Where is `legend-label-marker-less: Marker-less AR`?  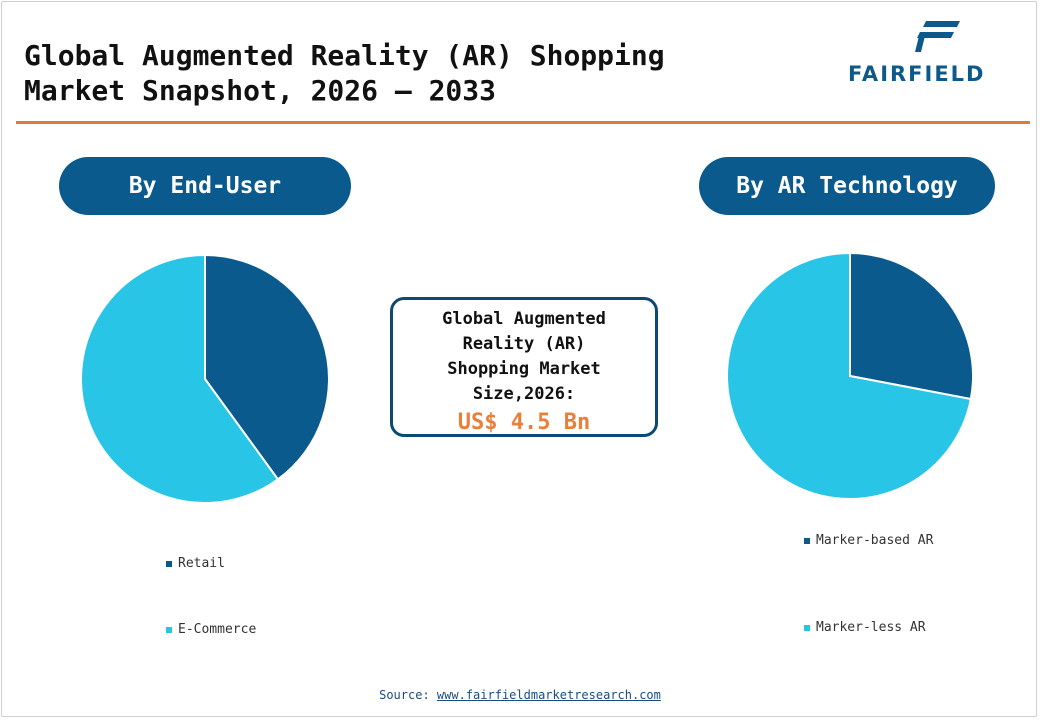
legend-label-marker-less: Marker-less AR is located at coordinates (871, 627).